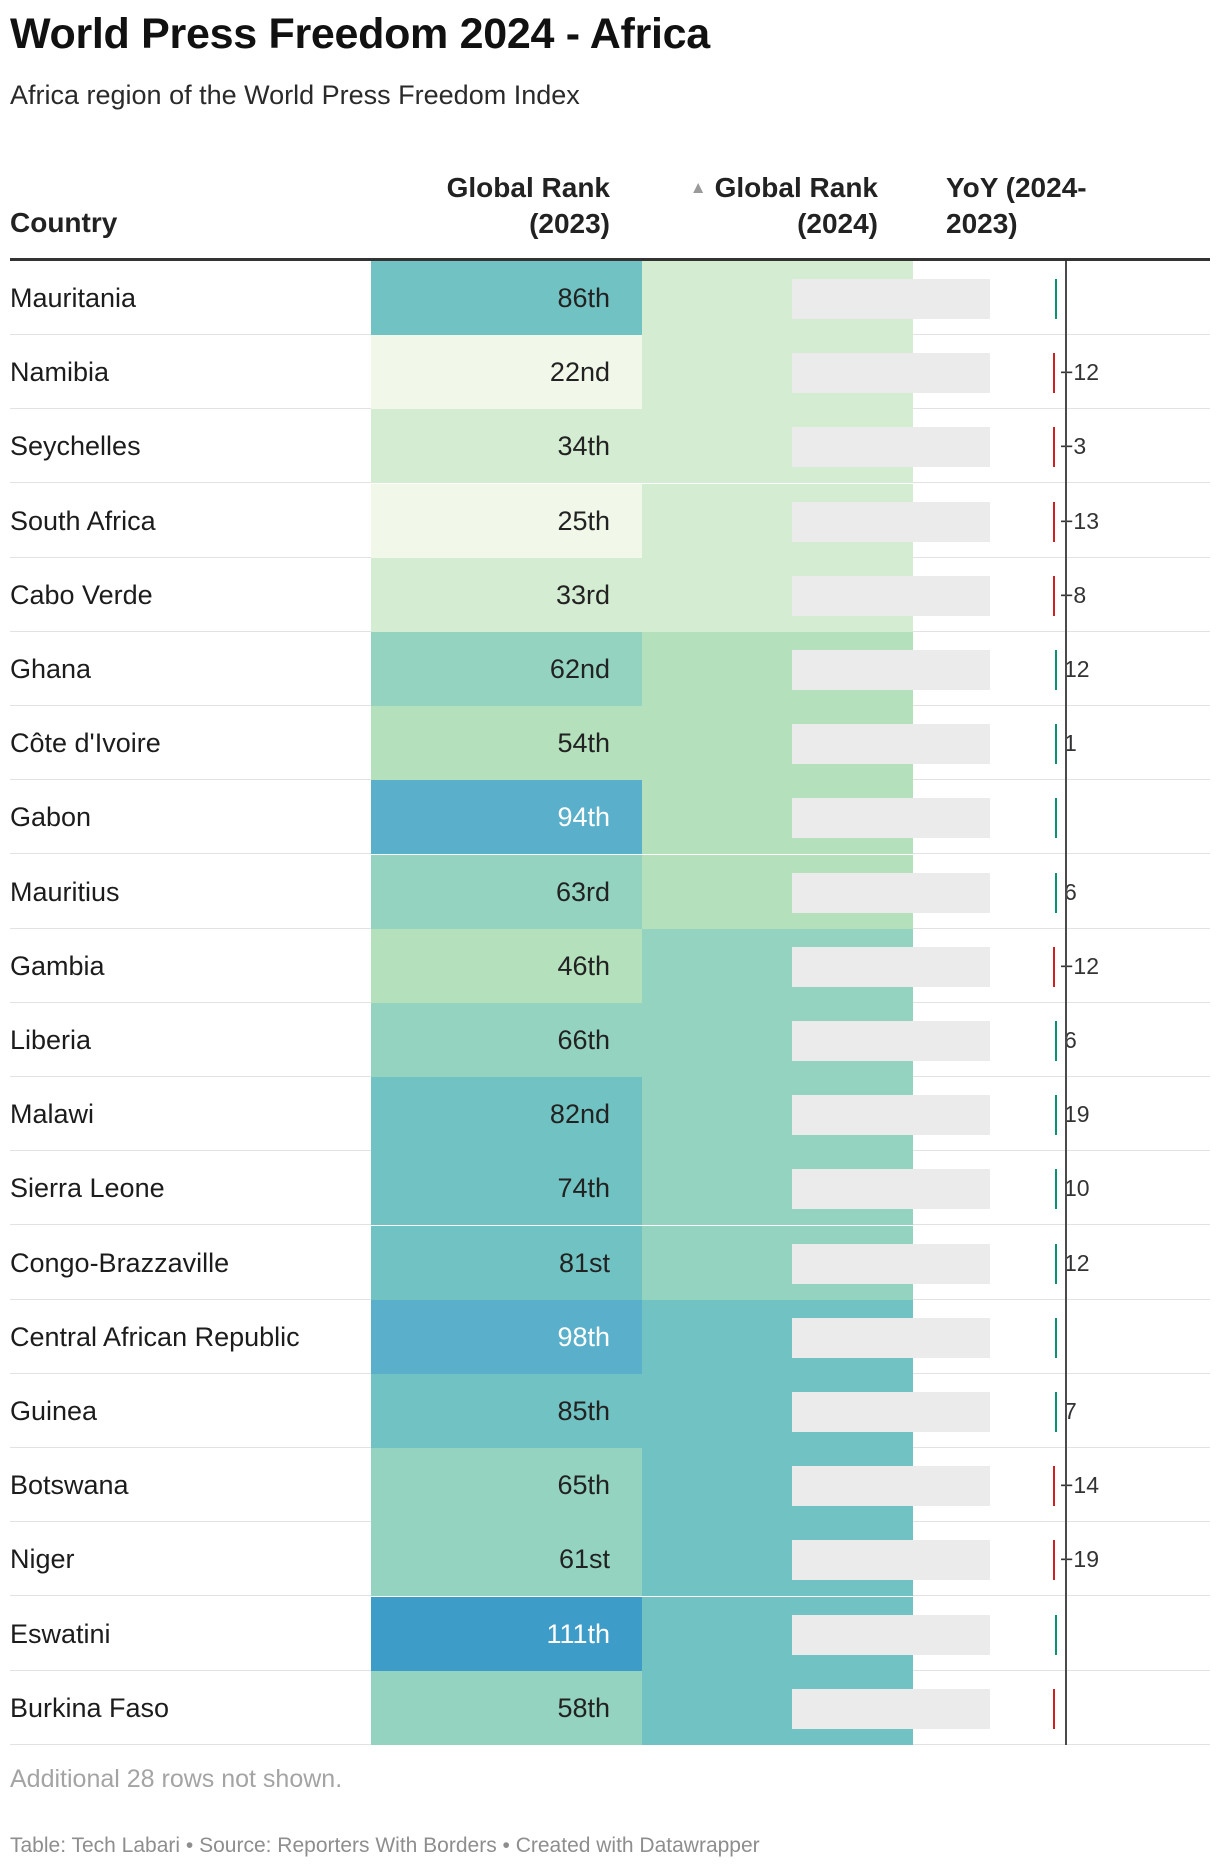 The image size is (1220, 1866). What do you see at coordinates (42, 1559) in the screenshot?
I see `country-name: Niger` at bounding box center [42, 1559].